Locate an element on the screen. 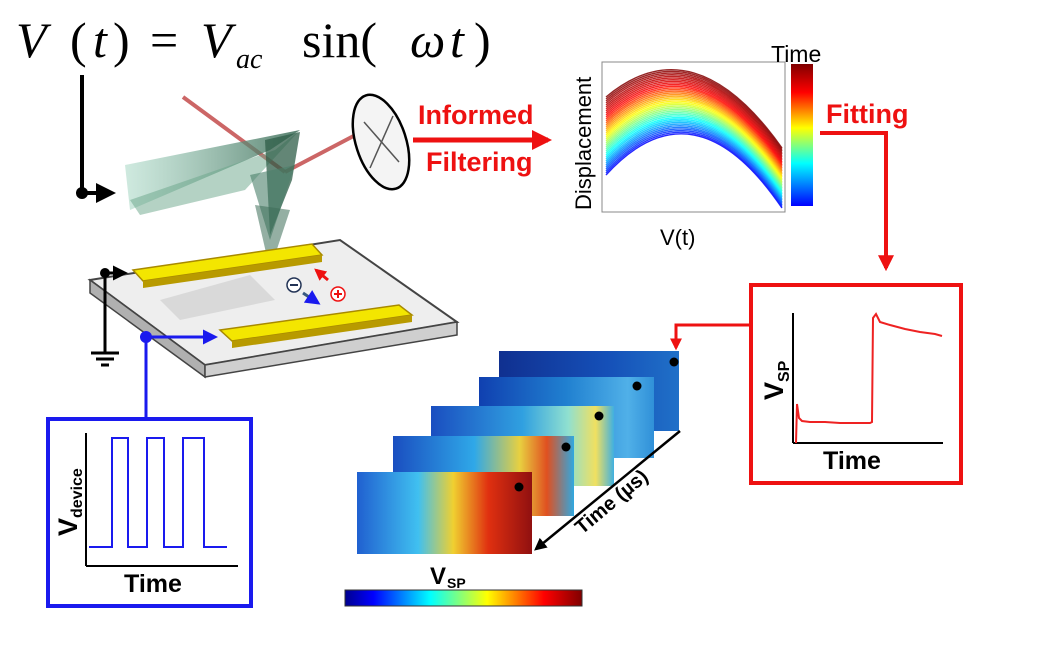  device-drive-wiring is located at coordinates (179, 374).